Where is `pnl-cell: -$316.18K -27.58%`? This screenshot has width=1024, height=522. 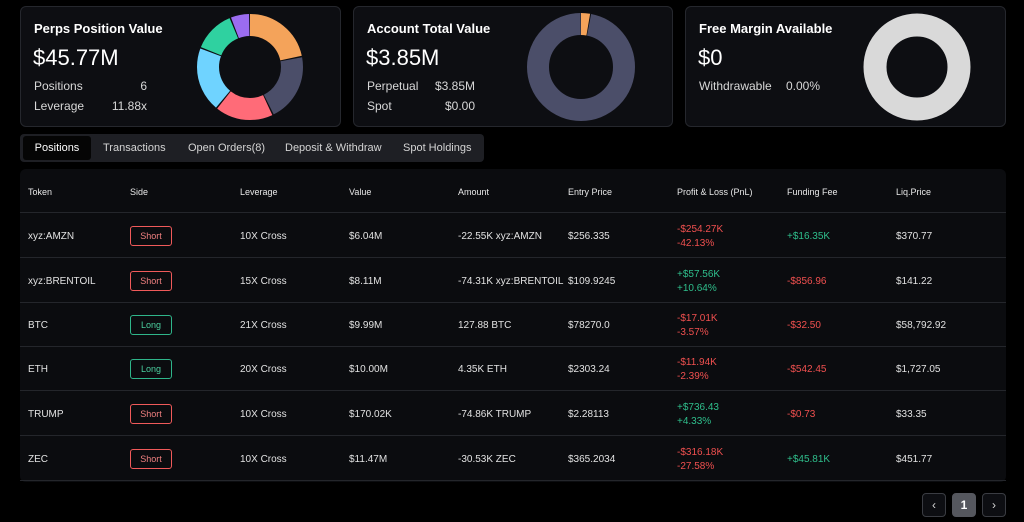
pnl-cell: -$316.18K -27.58% is located at coordinates (700, 460).